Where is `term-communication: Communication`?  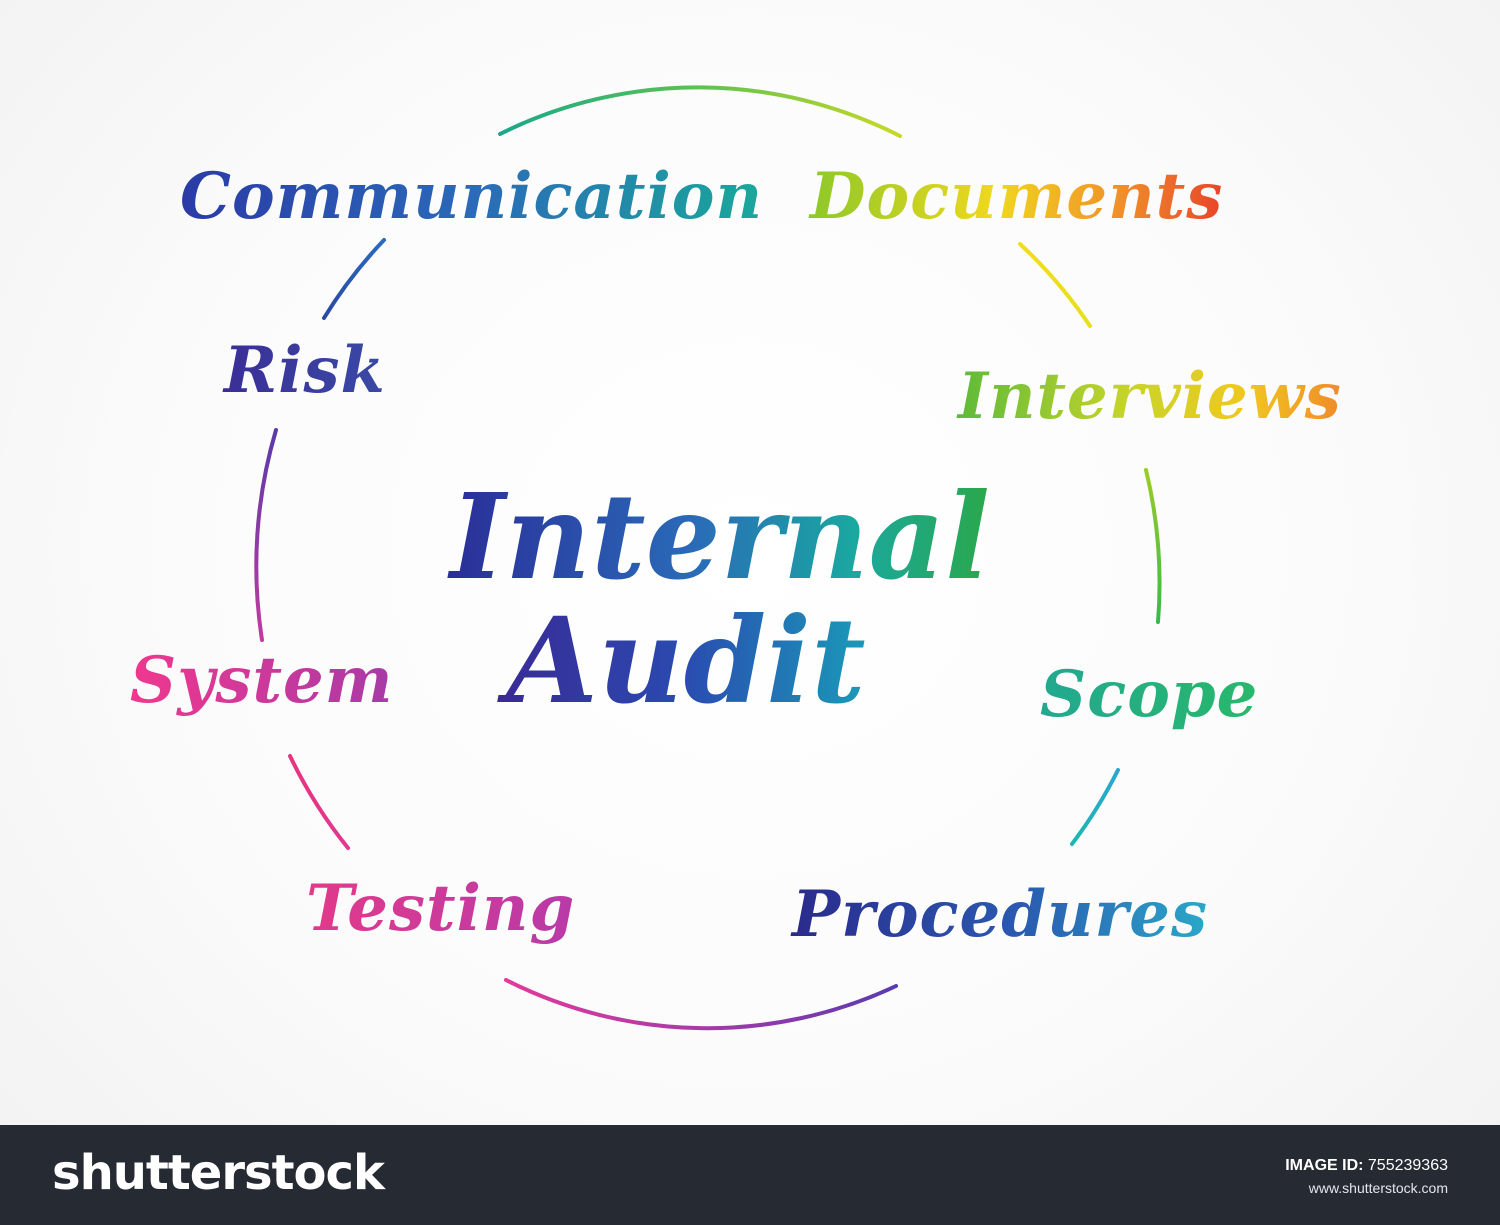 term-communication: Communication is located at coordinates (471, 196).